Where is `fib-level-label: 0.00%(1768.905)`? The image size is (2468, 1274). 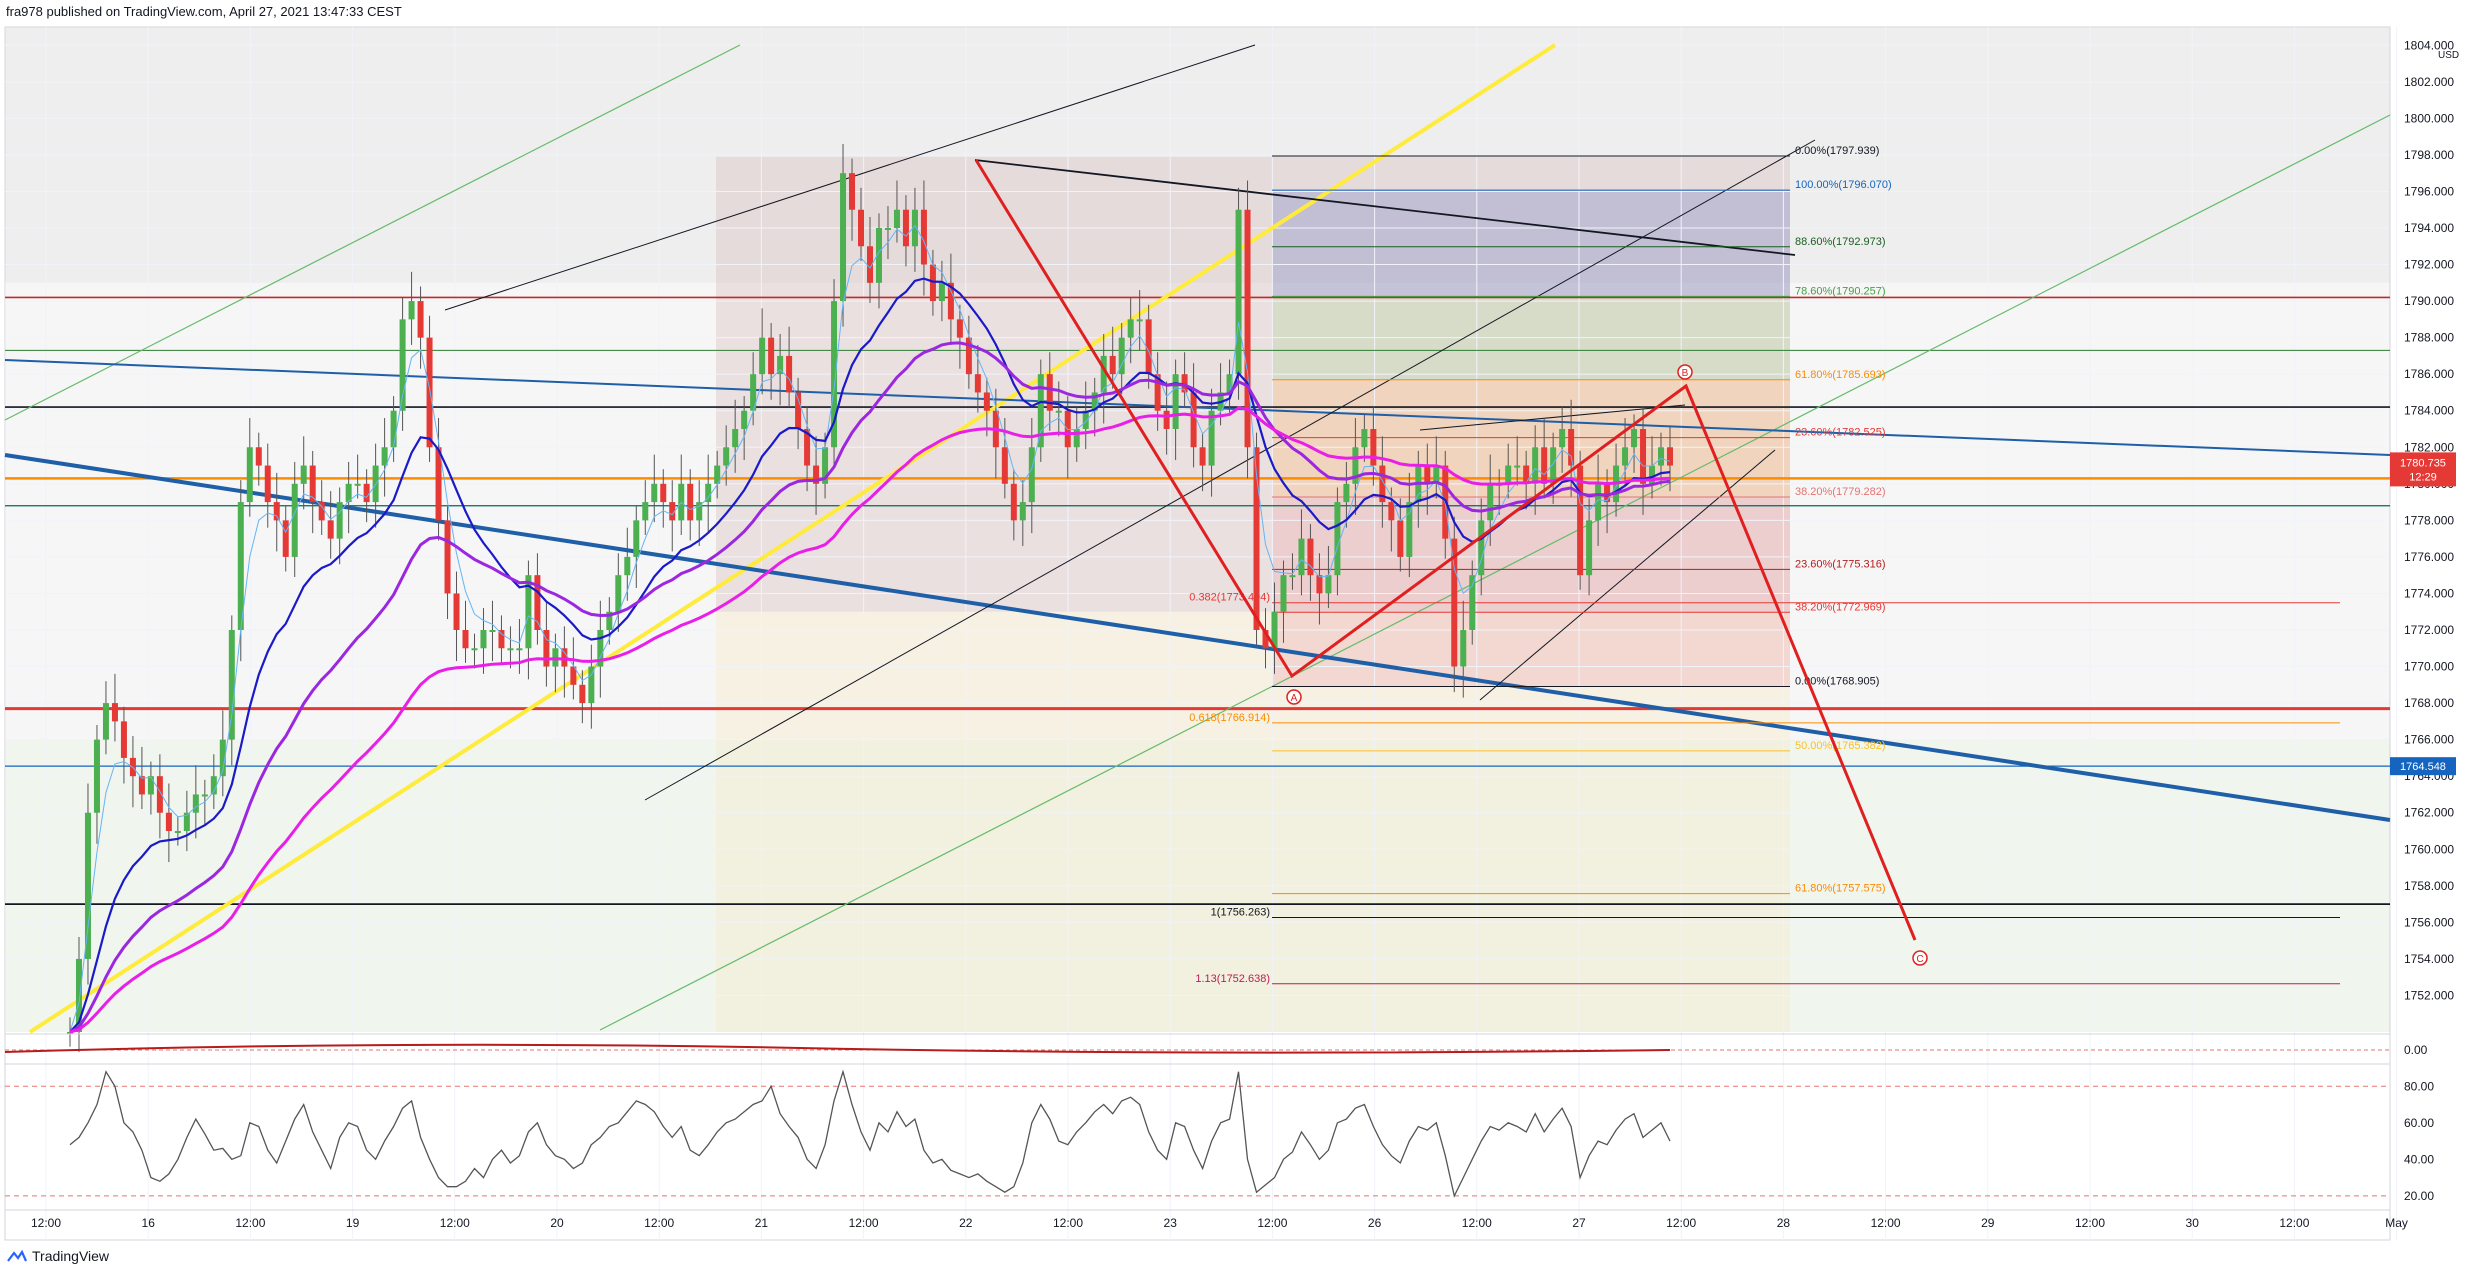 fib-level-label: 0.00%(1768.905) is located at coordinates (1837, 682).